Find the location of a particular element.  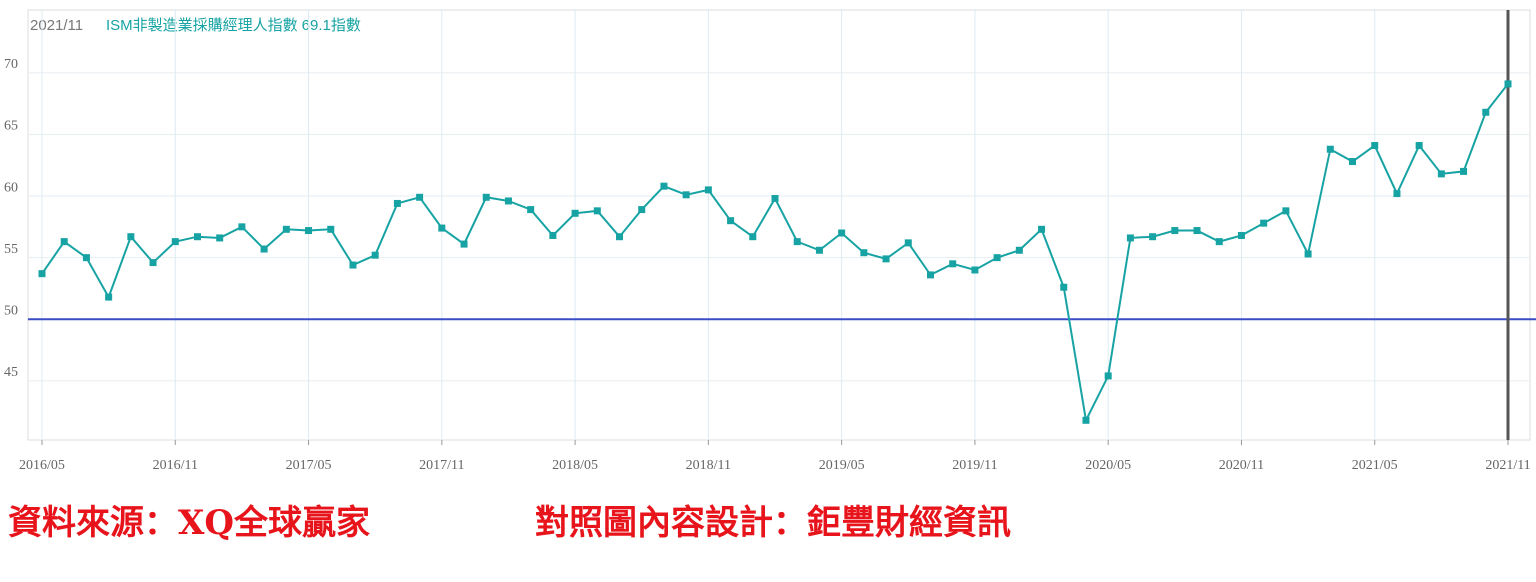

x-tick-label: 2021/05 is located at coordinates (1375, 465).